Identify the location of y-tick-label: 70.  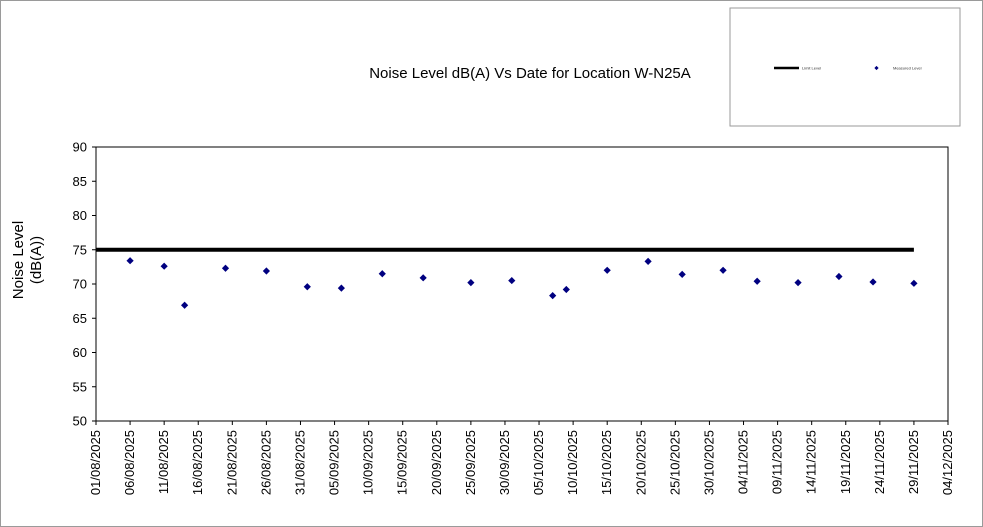
(80, 284).